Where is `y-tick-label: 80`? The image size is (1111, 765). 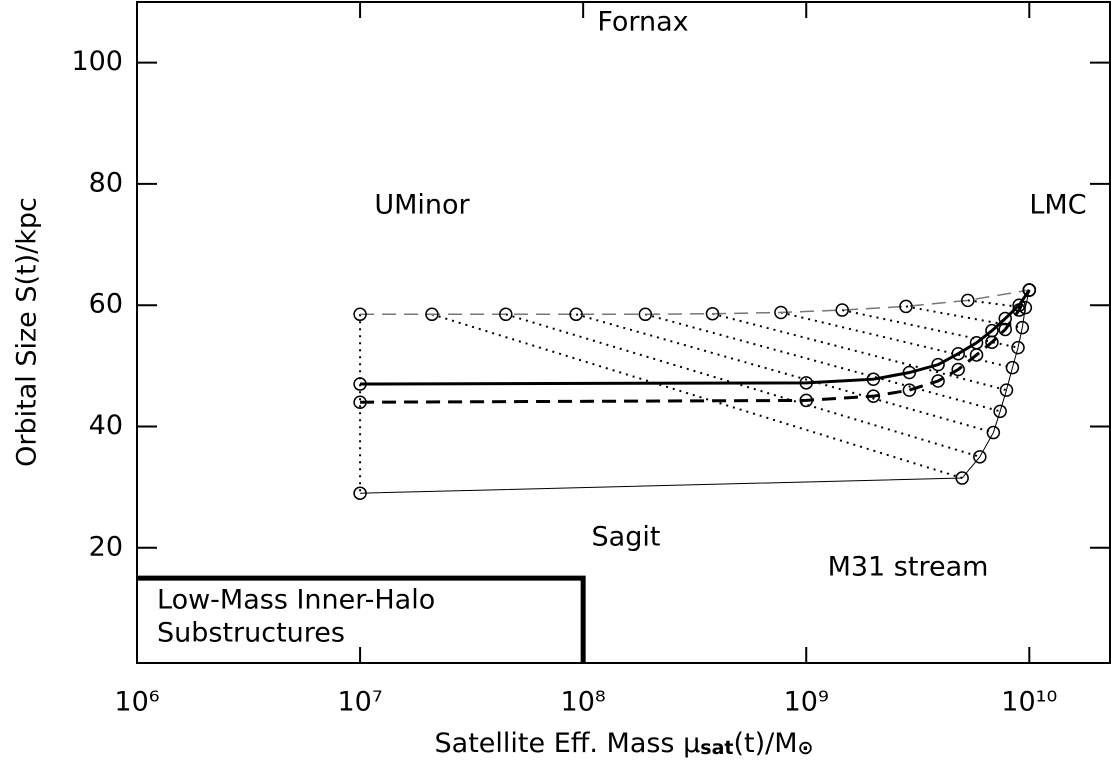 y-tick-label: 80 is located at coordinates (106, 182).